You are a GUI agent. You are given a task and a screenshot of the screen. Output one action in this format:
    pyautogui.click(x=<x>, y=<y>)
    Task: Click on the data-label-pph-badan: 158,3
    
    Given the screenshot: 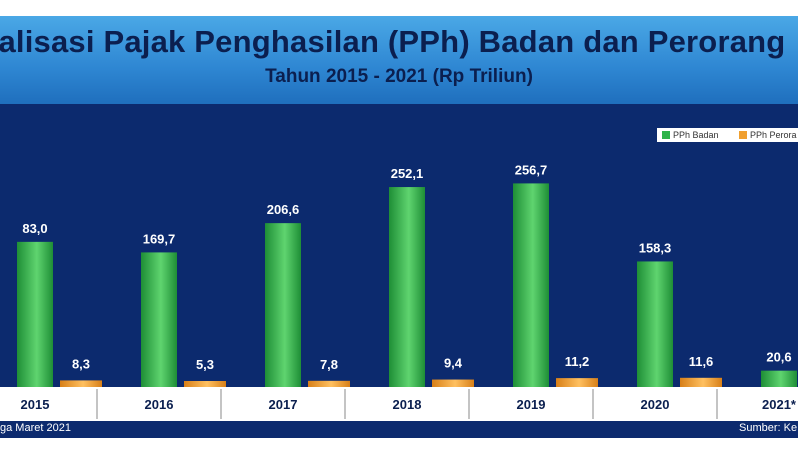 What is the action you would take?
    pyautogui.click(x=655, y=247)
    